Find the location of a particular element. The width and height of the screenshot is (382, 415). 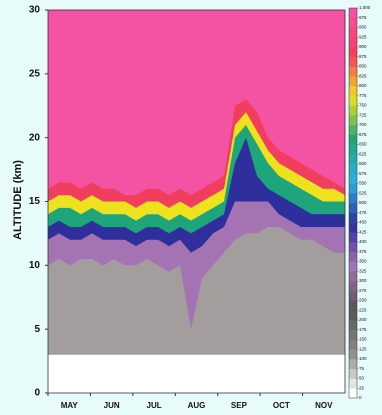

colorbar-tick-label: 450 is located at coordinates (363, 222).